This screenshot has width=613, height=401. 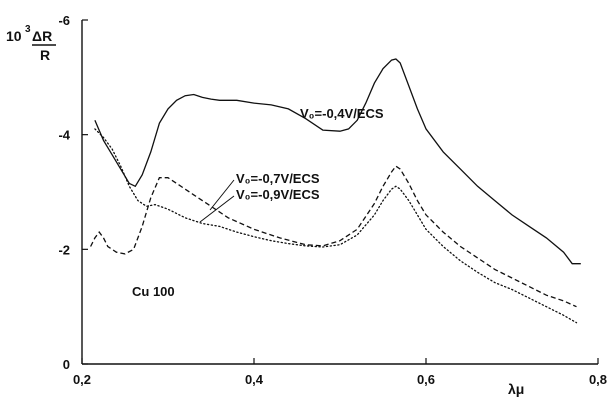 I want to click on y-tick-label: -2, so click(x=64, y=249).